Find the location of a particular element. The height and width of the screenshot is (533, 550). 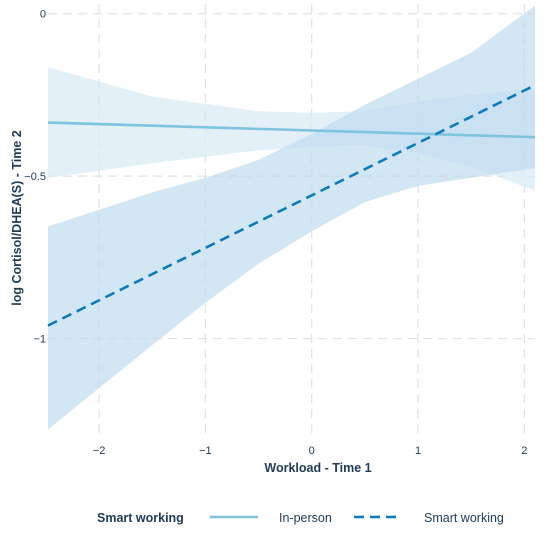

x-axis: −2 −1 0 1 2 is located at coordinates (310, 451).